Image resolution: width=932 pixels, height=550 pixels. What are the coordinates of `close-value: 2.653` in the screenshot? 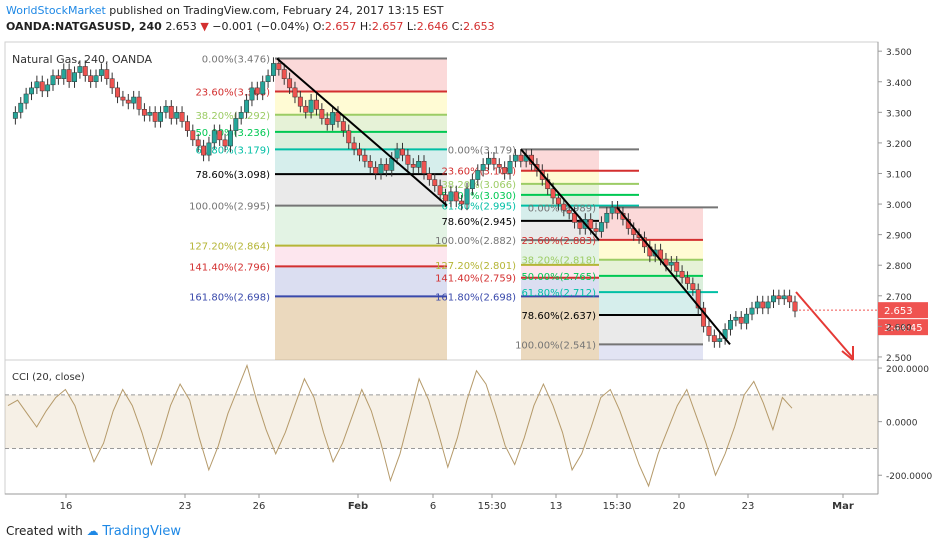 It's located at (479, 26).